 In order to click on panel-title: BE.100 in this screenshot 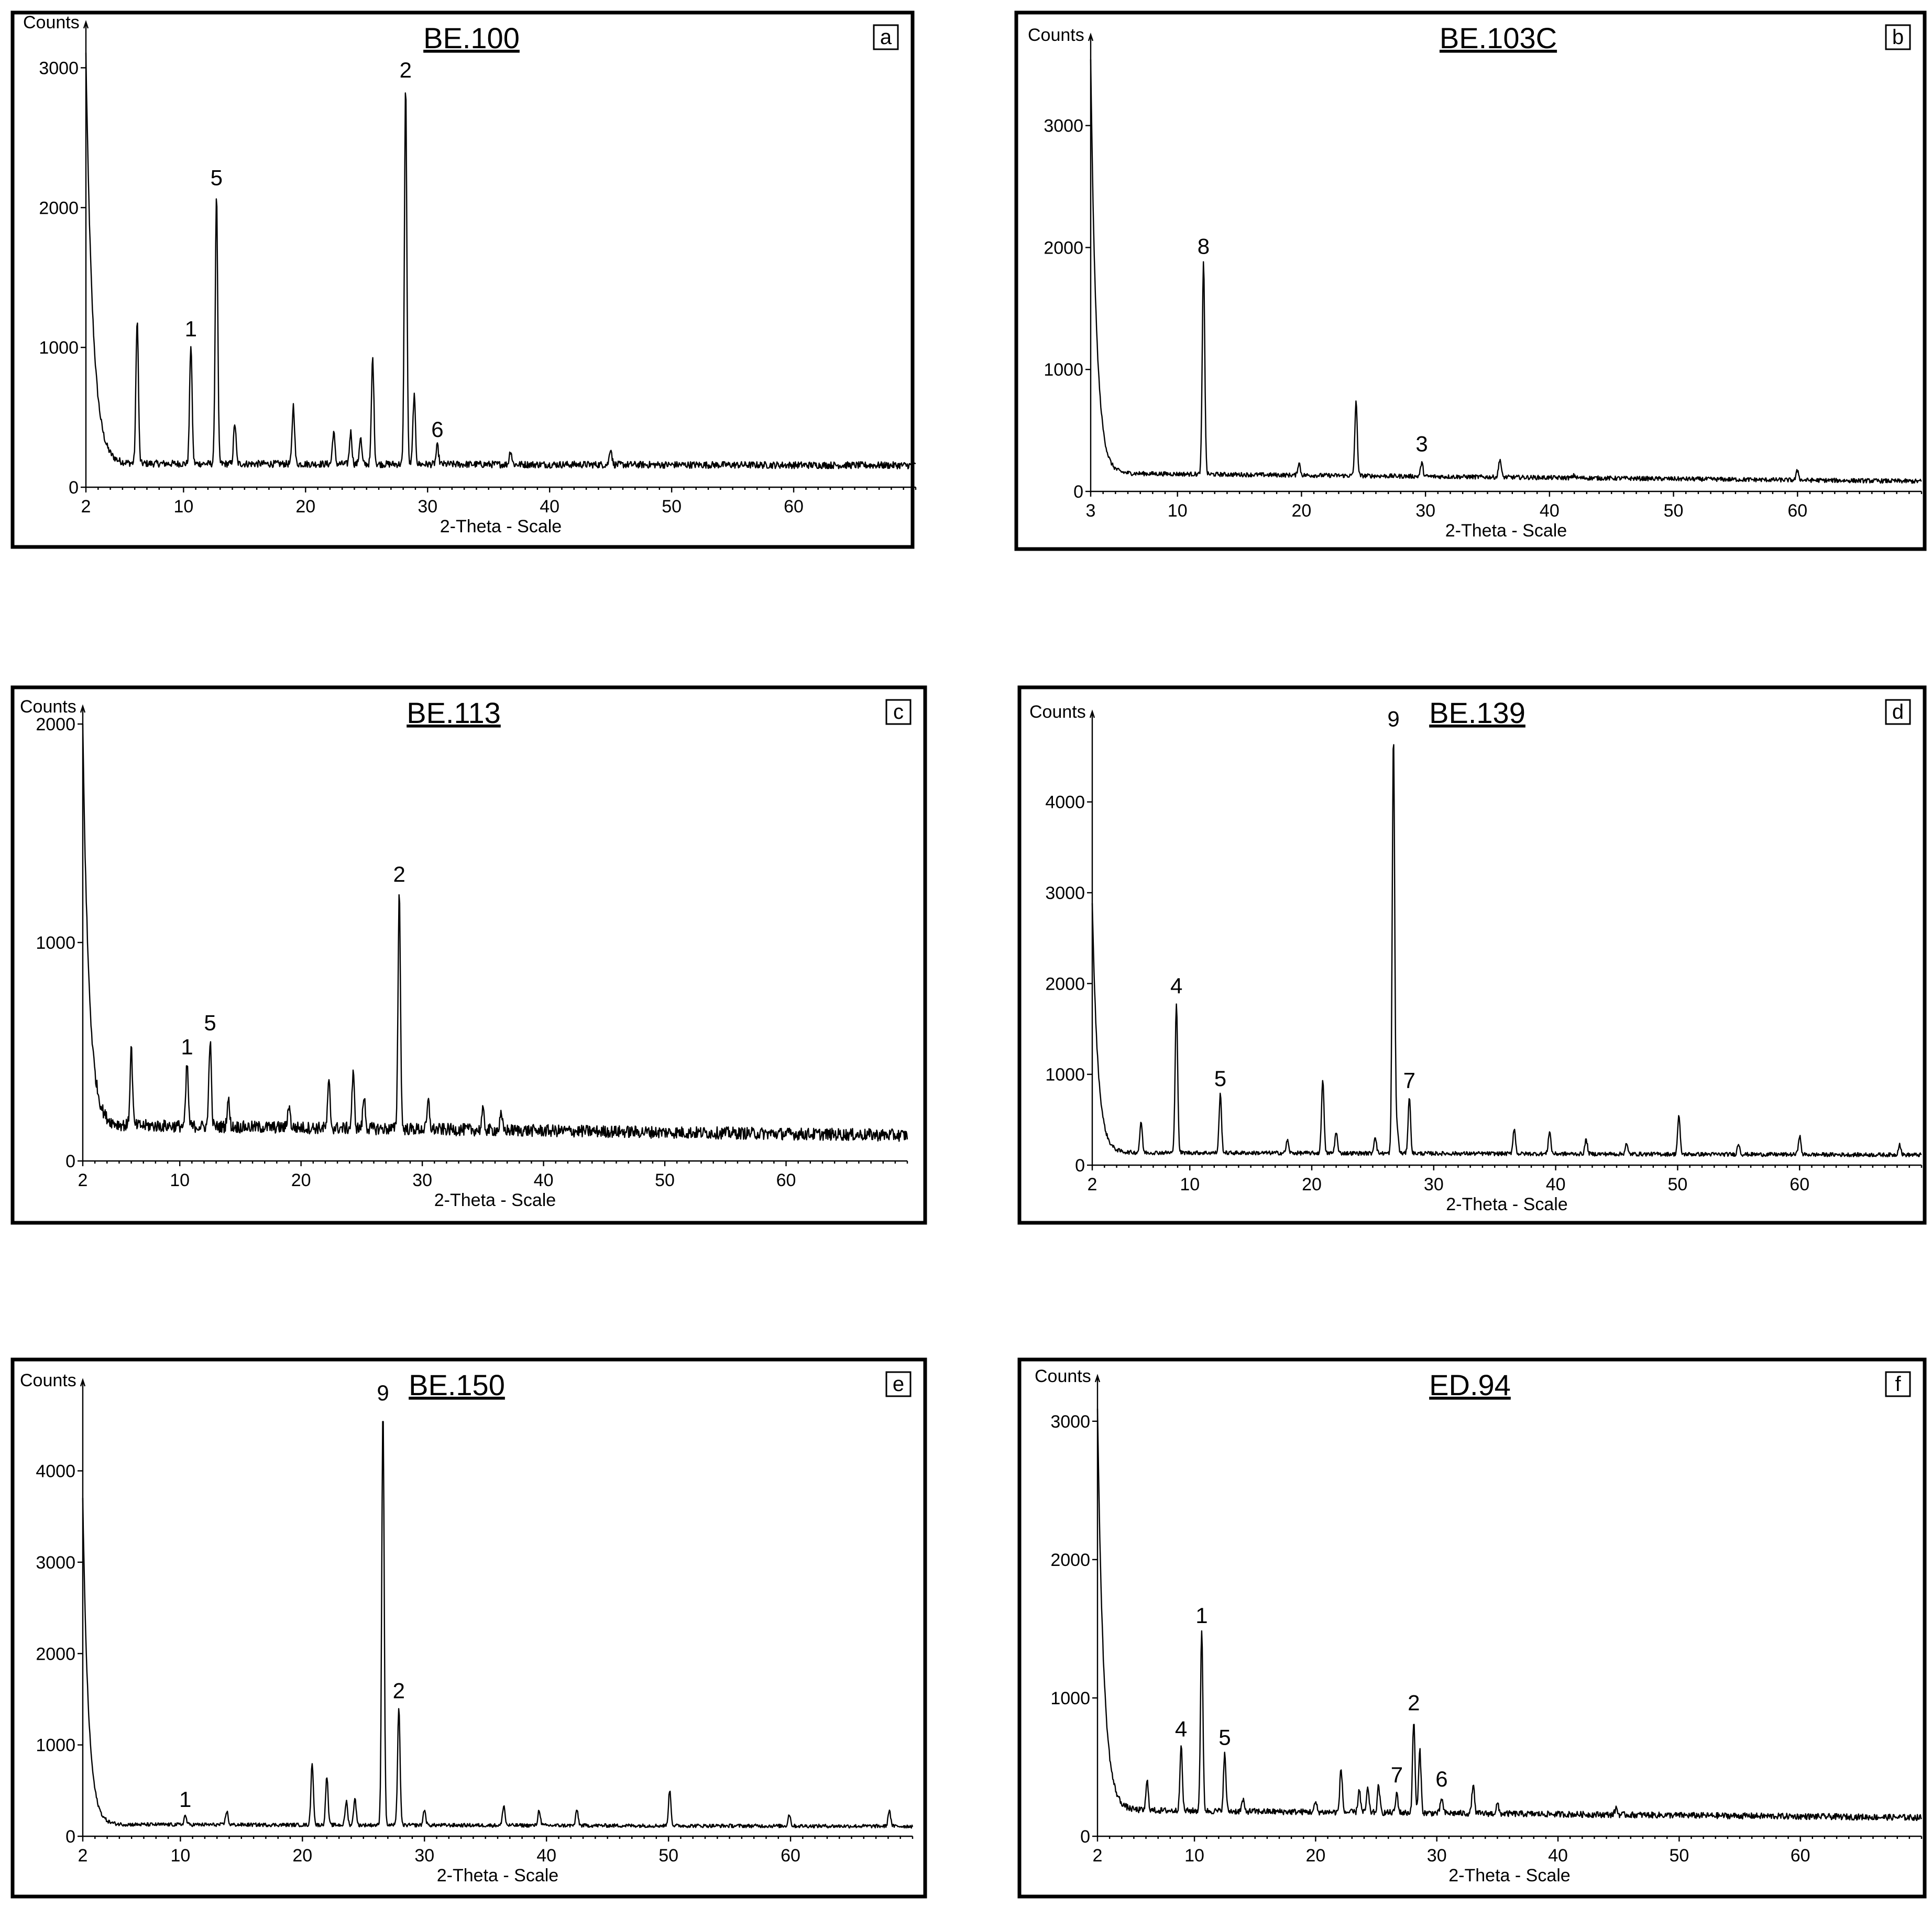, I will do `click(471, 37)`.